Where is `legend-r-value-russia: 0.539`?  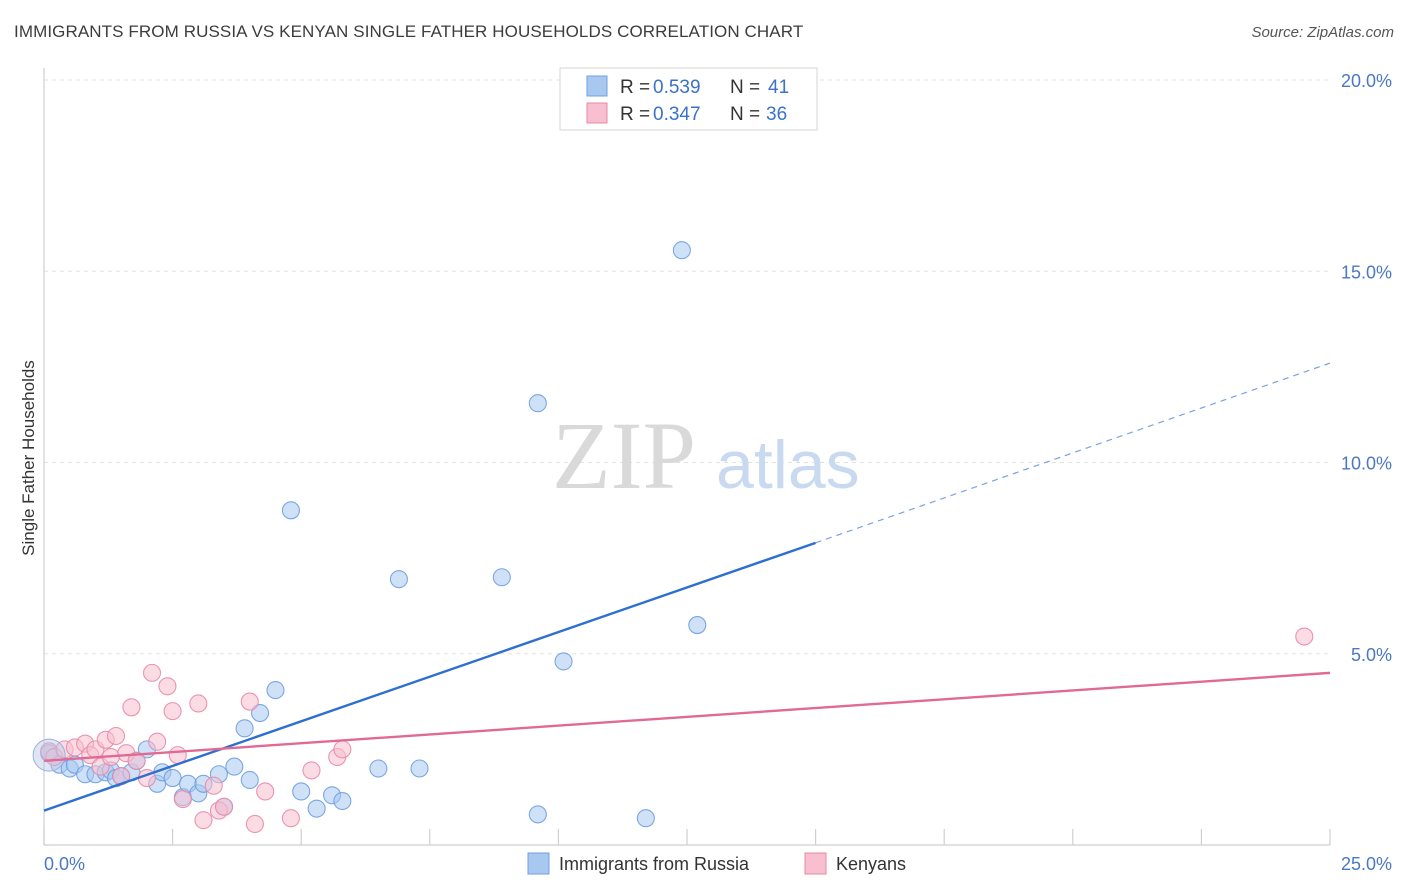 legend-r-value-russia: 0.539 is located at coordinates (677, 87).